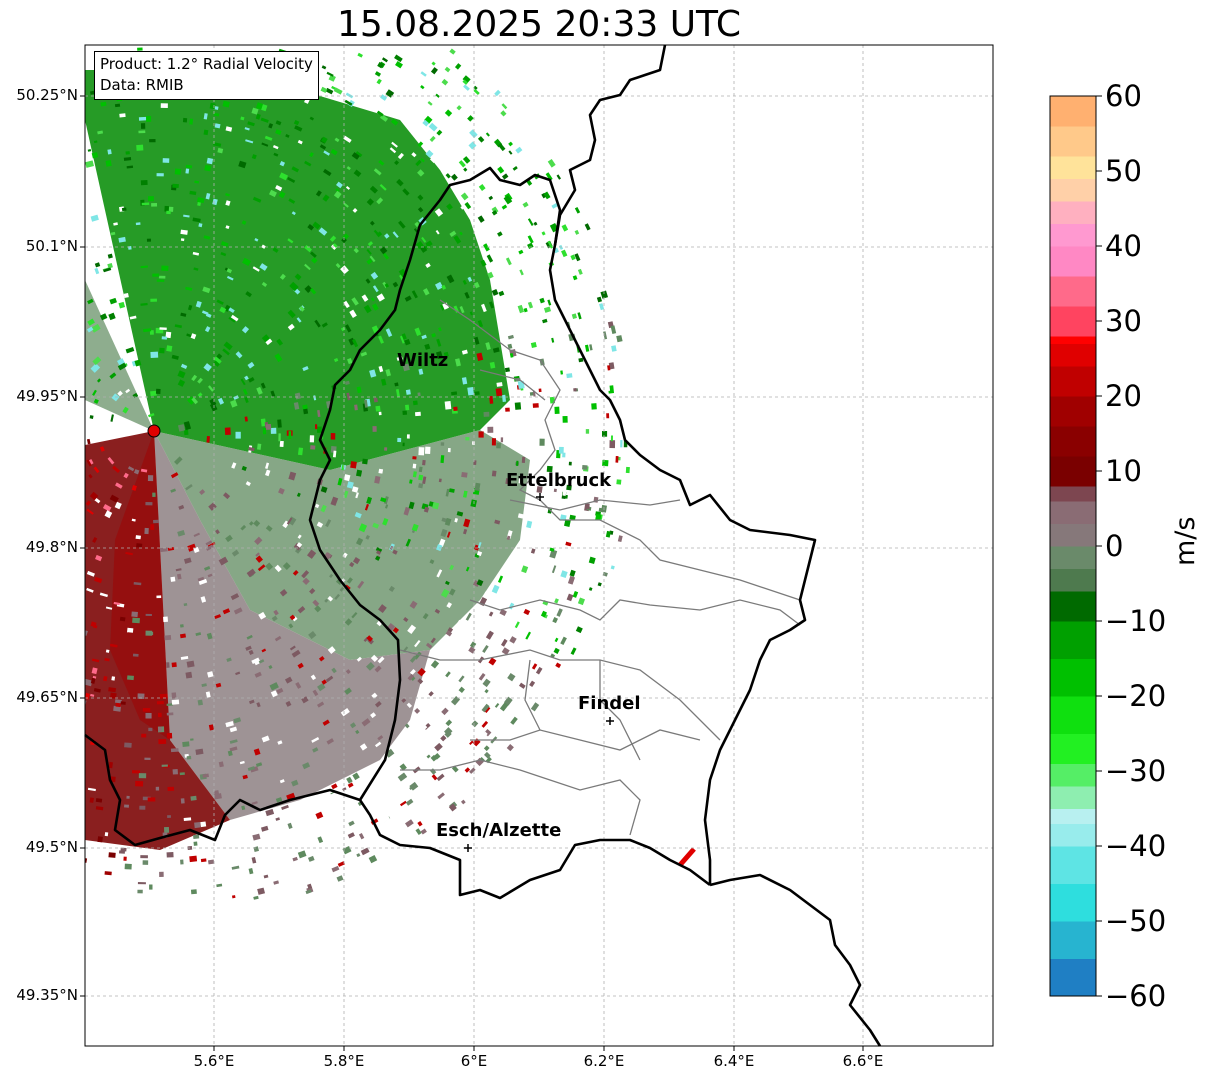 The height and width of the screenshot is (1081, 1207). I want to click on lon-label: 6.2°E, so click(604, 1061).